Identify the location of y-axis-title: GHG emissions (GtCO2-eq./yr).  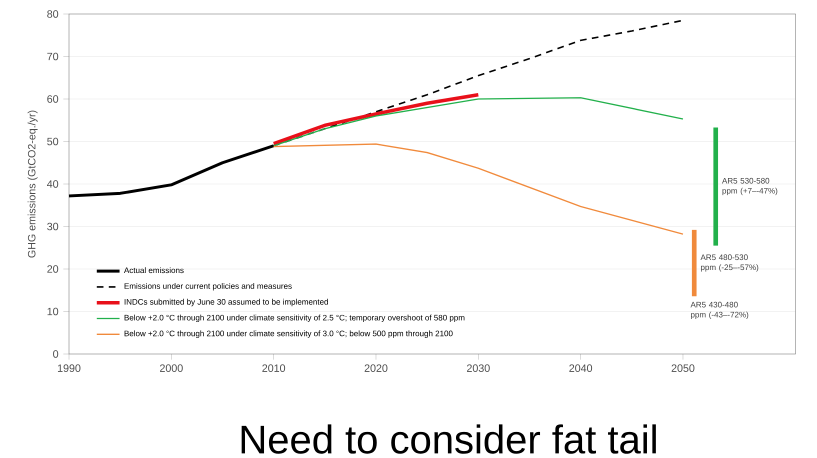
(33, 184).